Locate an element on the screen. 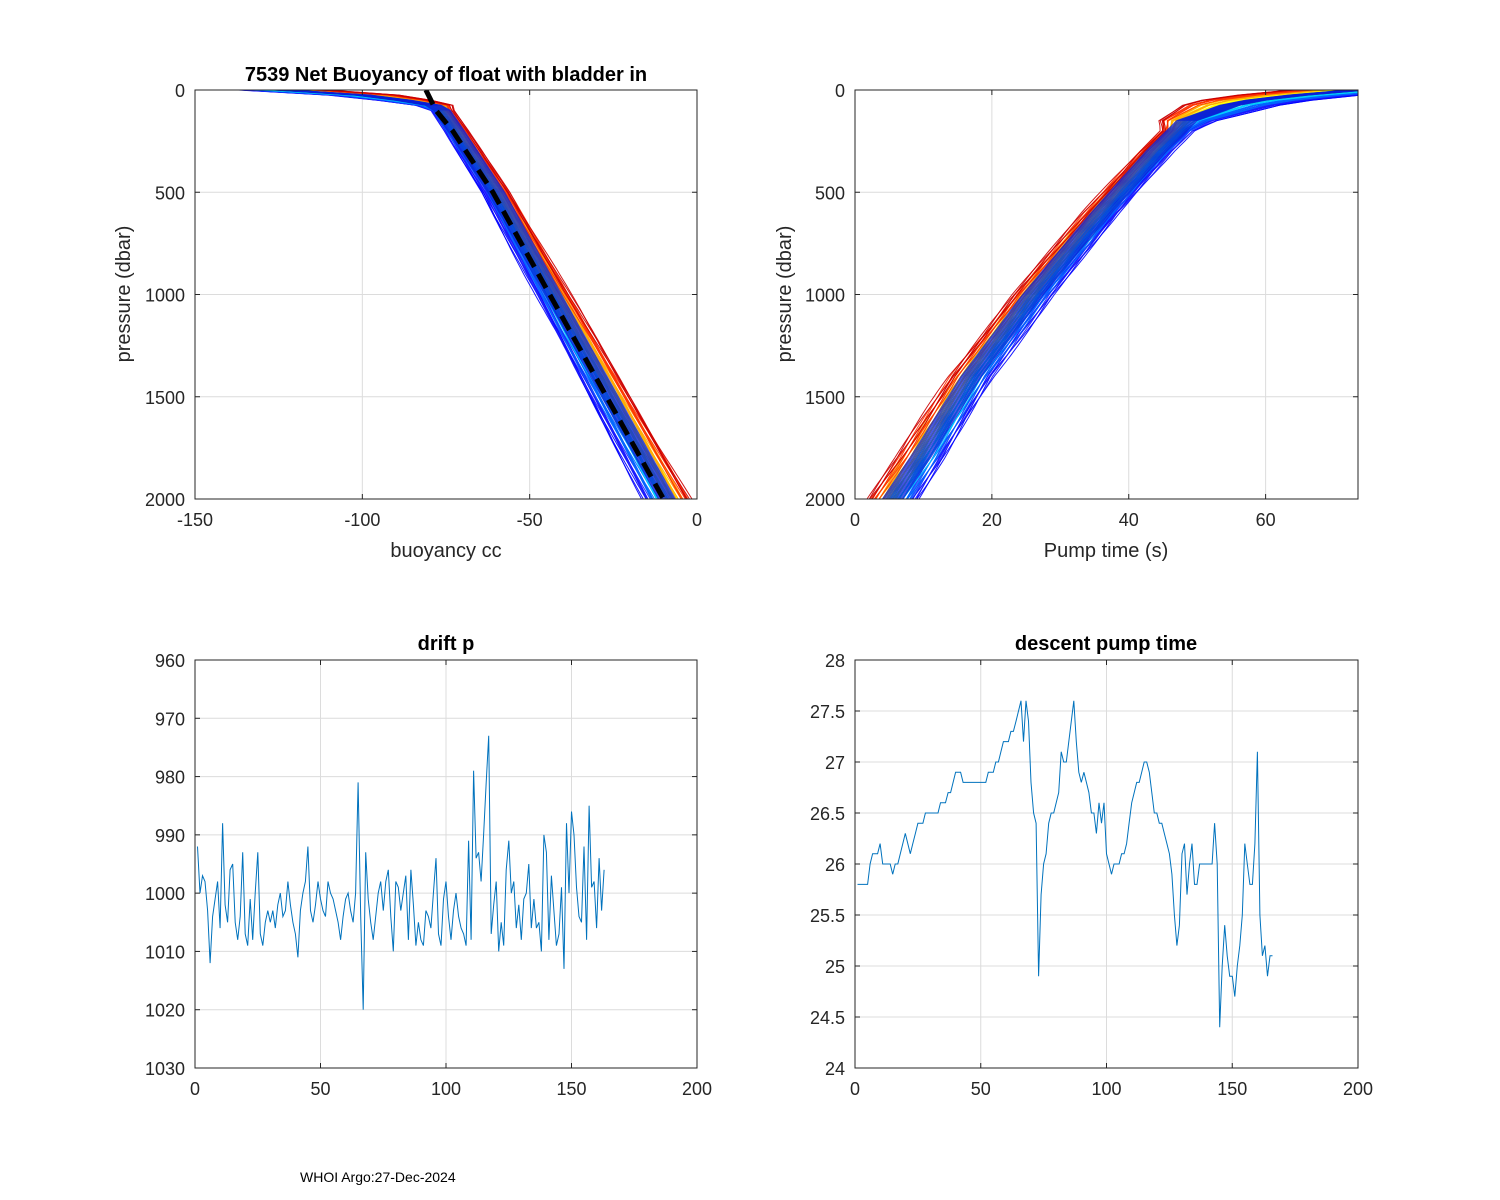 The height and width of the screenshot is (1200, 1500). y-tick-label: 25 is located at coordinates (835, 967).